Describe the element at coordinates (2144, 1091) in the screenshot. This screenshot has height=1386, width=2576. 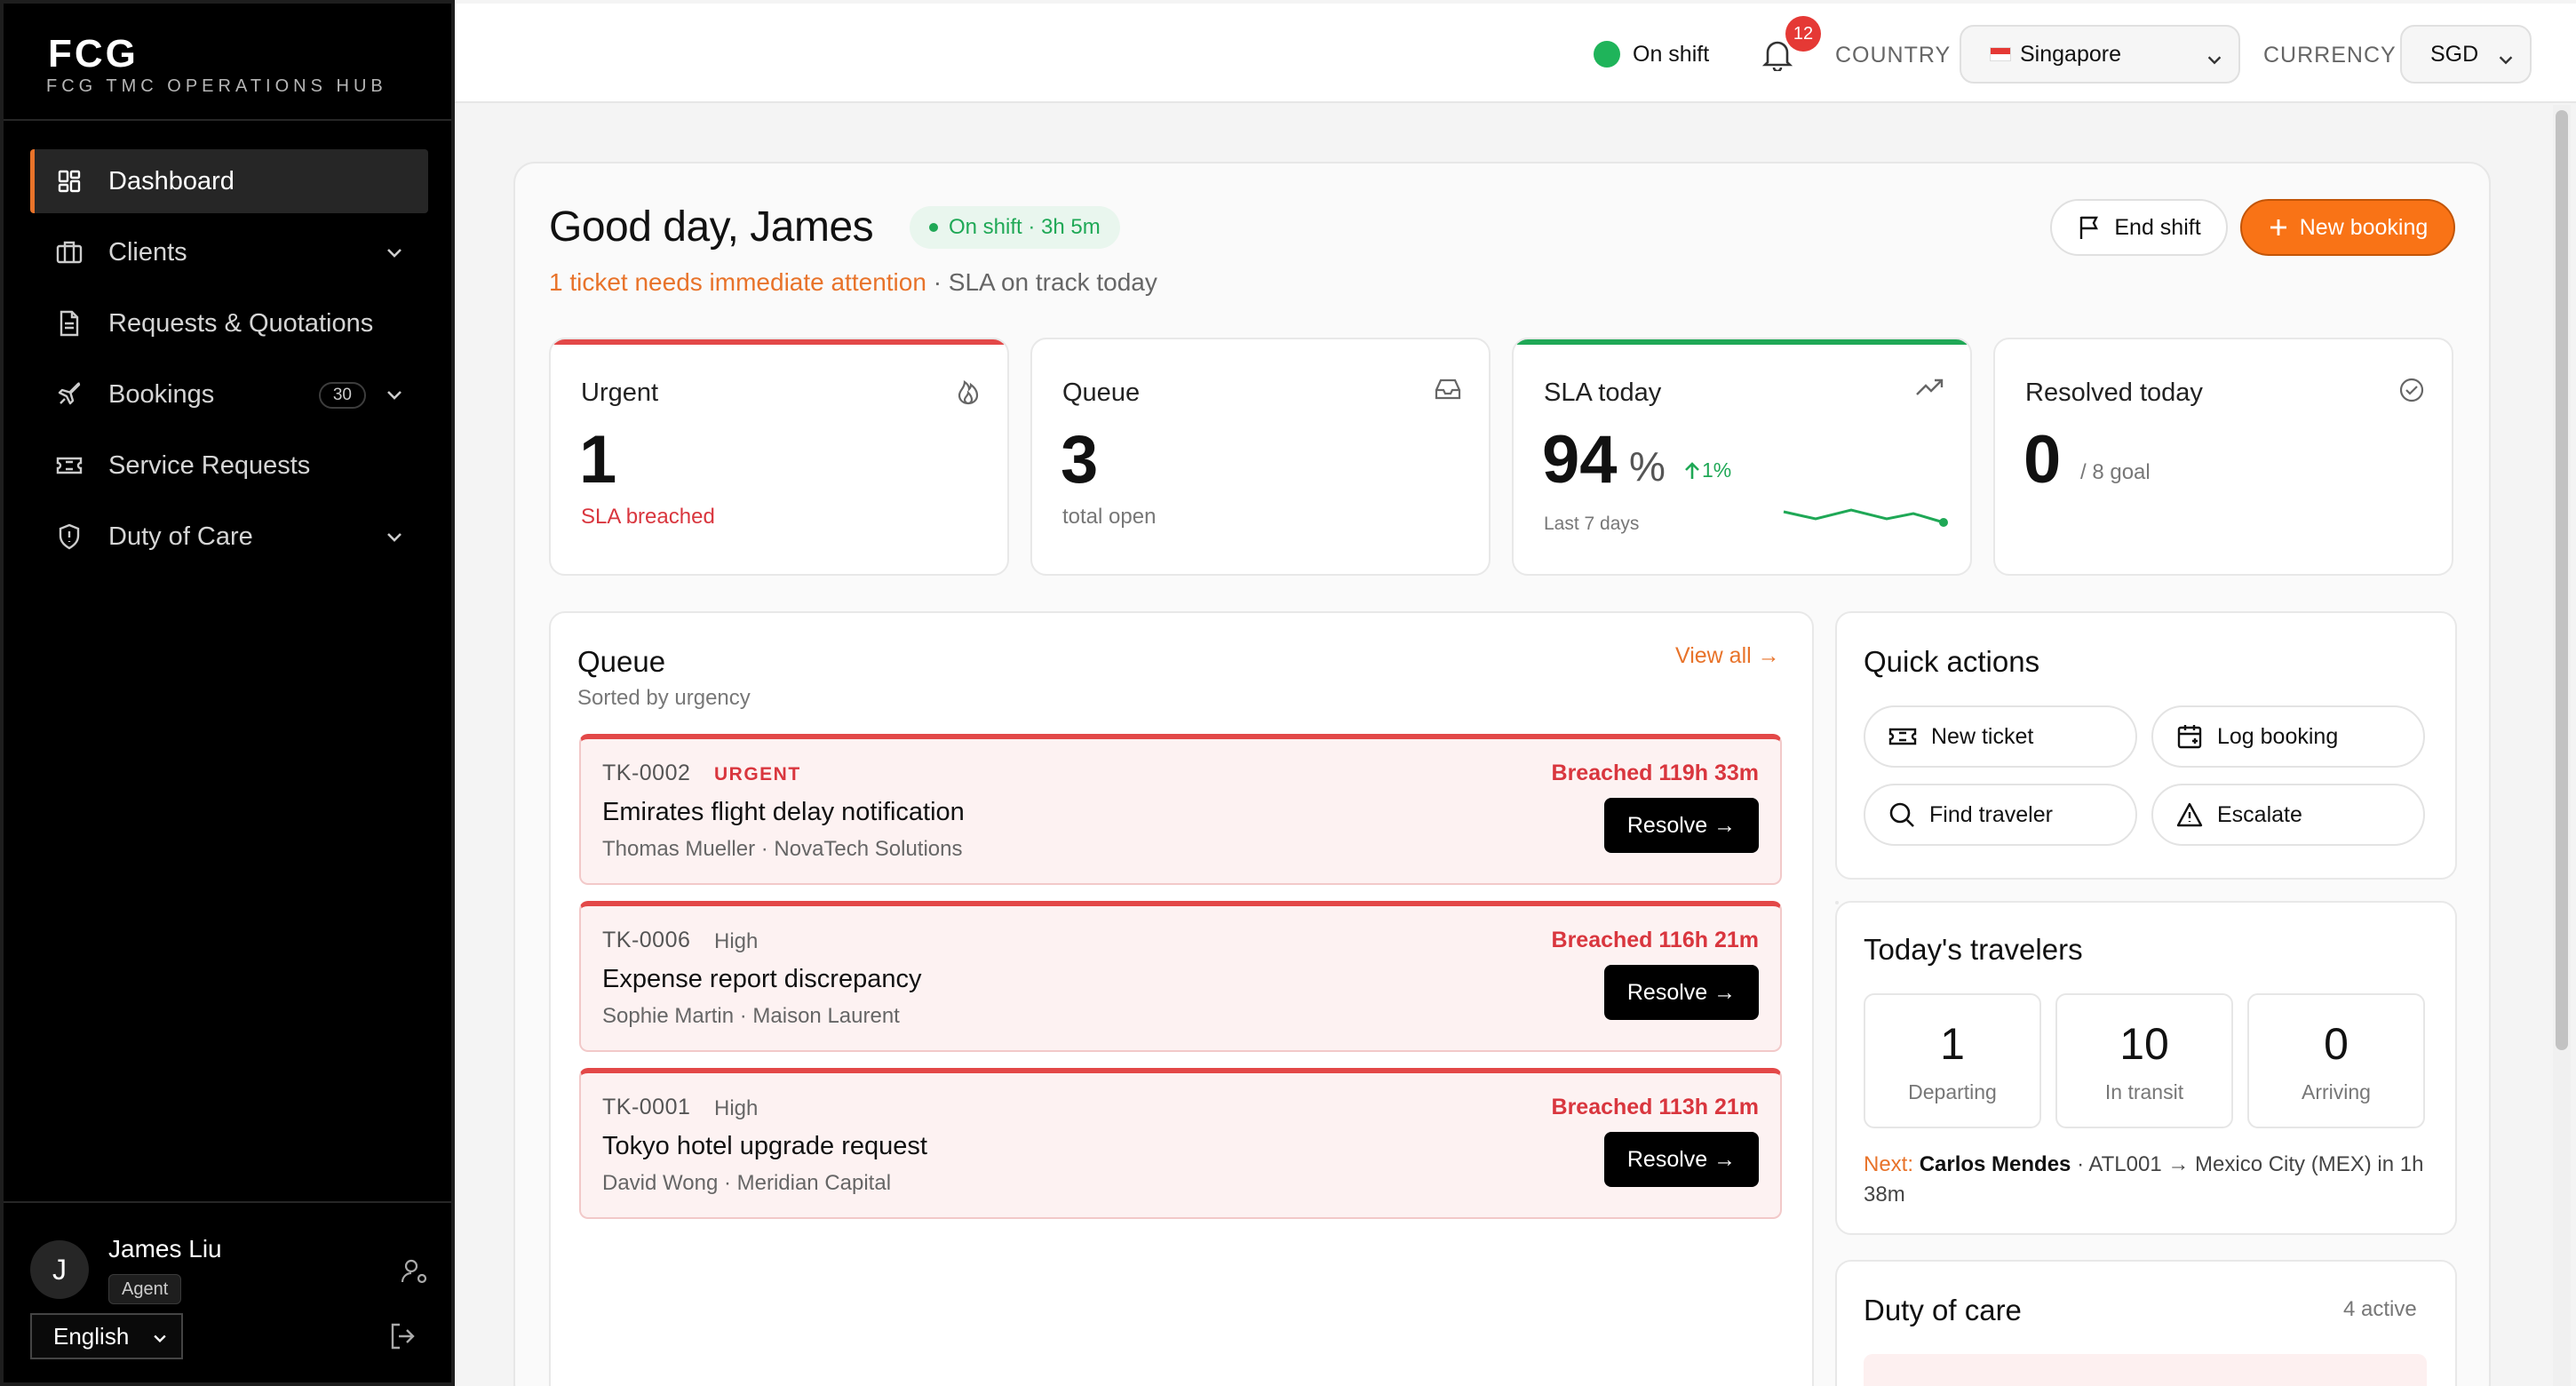
I see `in-transit-label: In transit` at that location.